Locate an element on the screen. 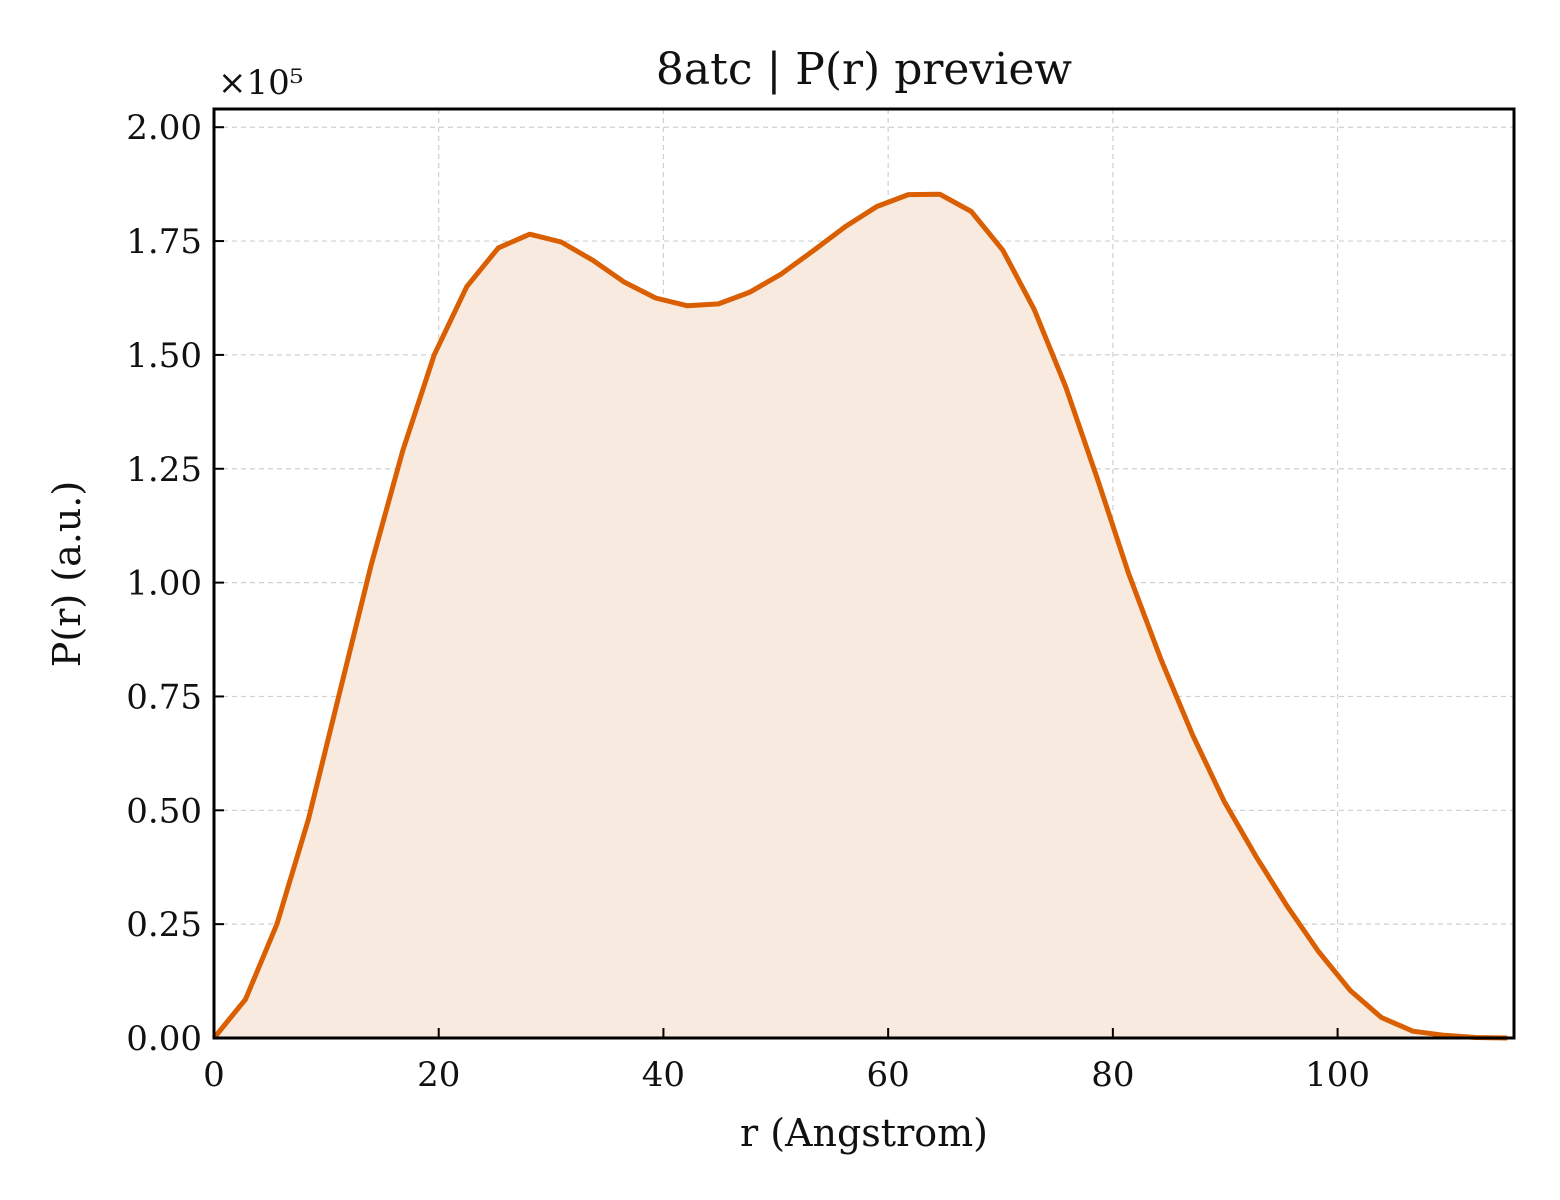 The height and width of the screenshot is (1200, 1560). y-tick-label: 1.25 is located at coordinates (164, 470).